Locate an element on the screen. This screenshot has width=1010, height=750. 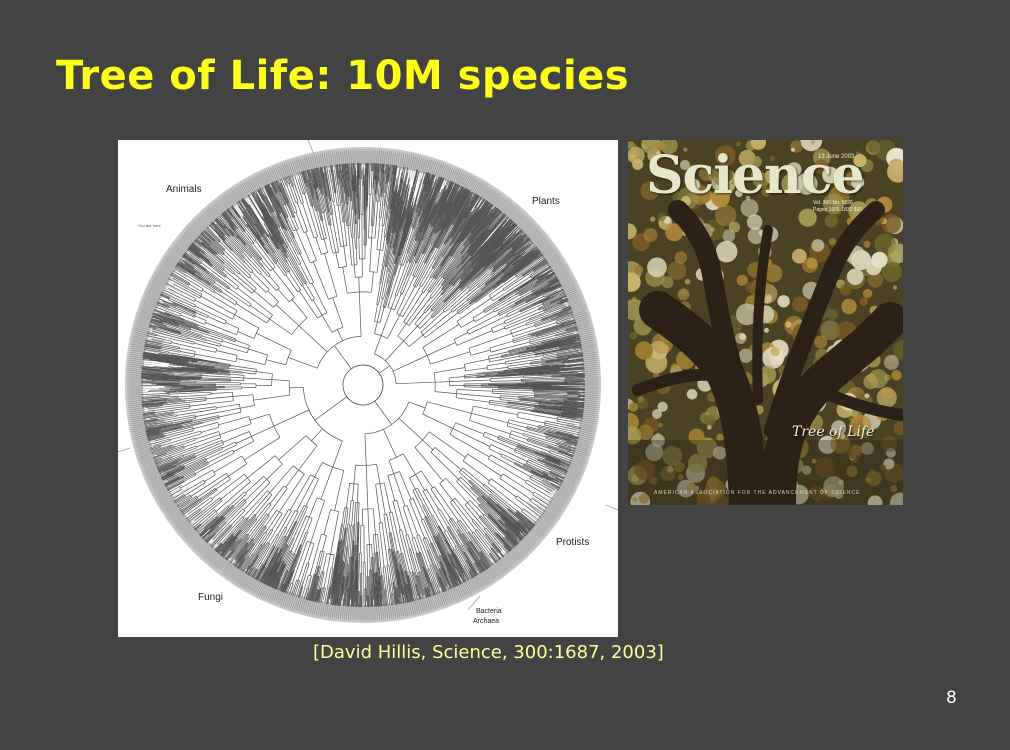
cover-issue-line: Pages 1605-1832 $10 is located at coordinates (838, 209).